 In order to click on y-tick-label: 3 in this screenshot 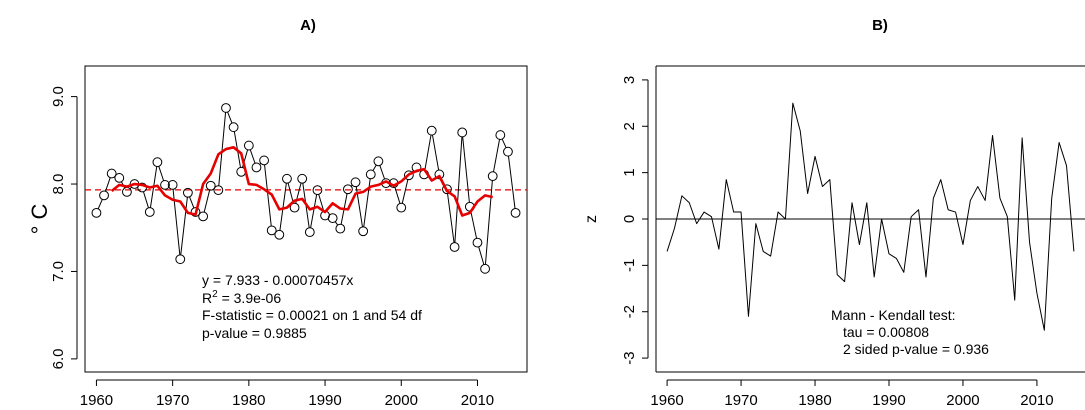, I will do `click(629, 80)`.